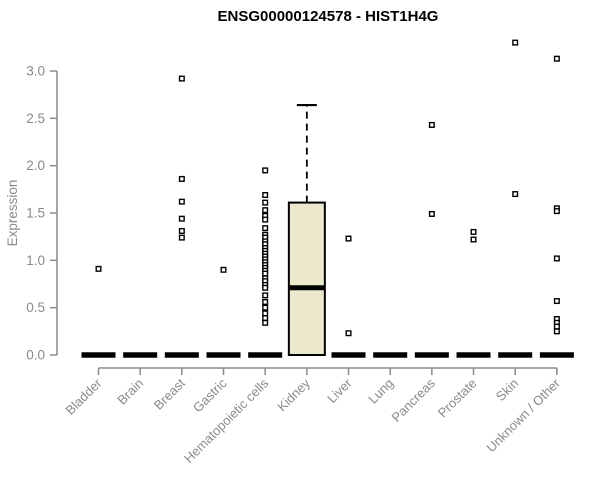  I want to click on box-liver, so click(348, 296).